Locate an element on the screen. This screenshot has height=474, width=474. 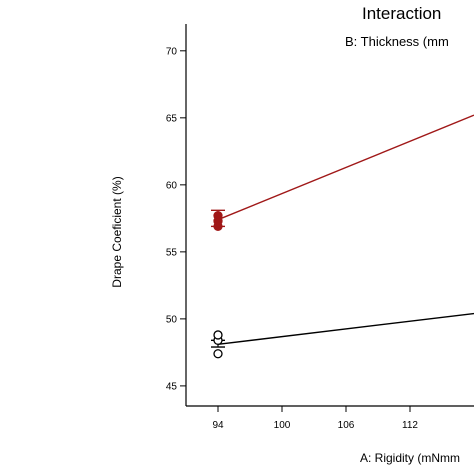
y-tick-label: 50 is located at coordinates (172, 319).